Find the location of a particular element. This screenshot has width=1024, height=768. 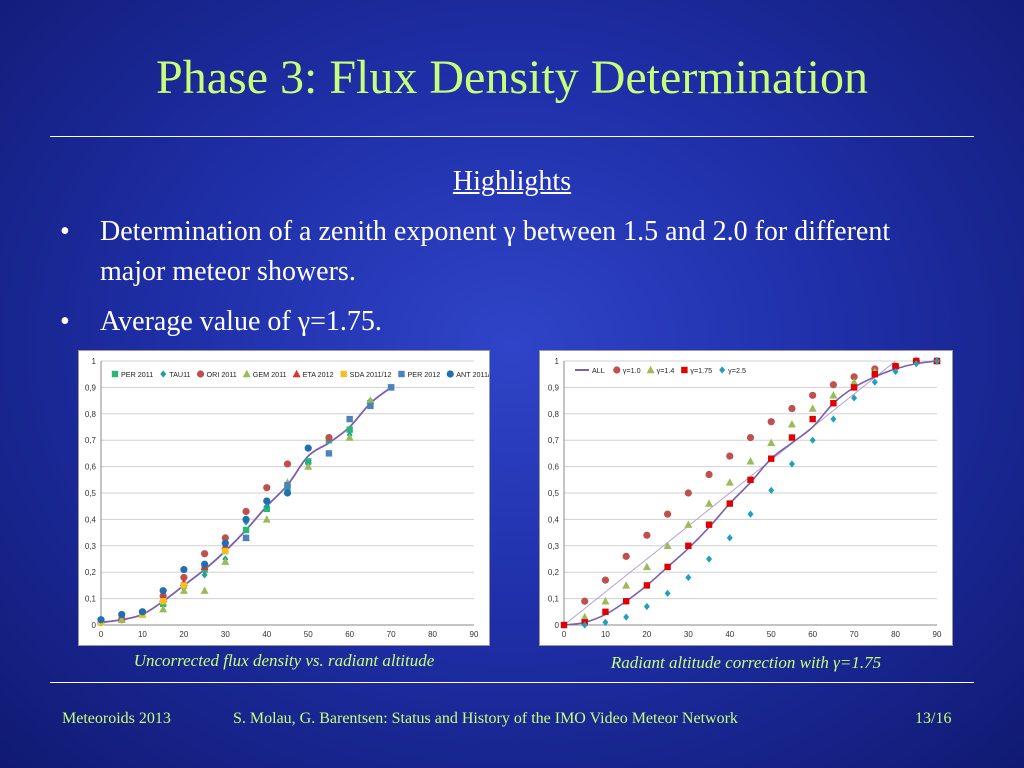

x-tick-label: 0 is located at coordinates (101, 634).